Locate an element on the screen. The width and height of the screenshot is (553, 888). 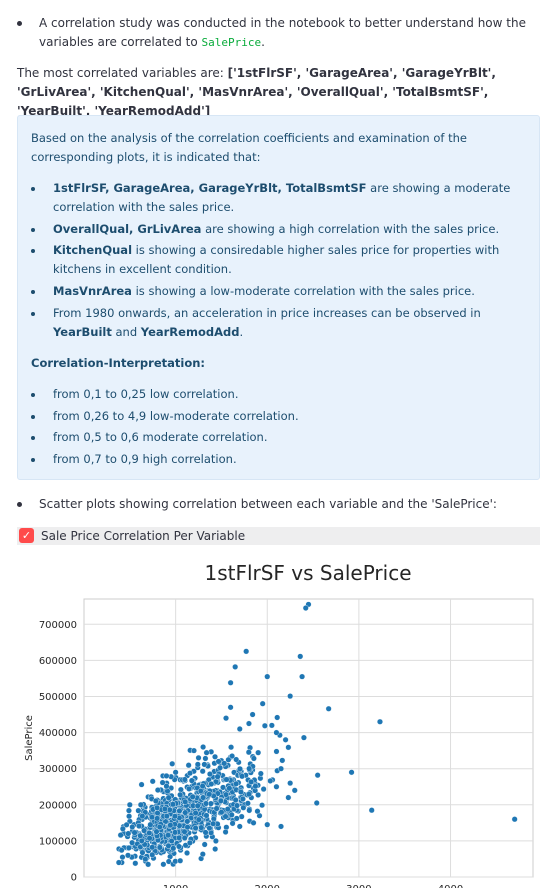
y-tick-label: 200000 is located at coordinates (58, 805).